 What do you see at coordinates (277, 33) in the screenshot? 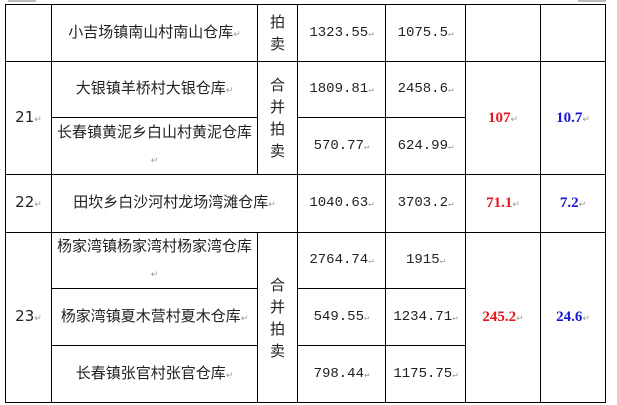
I see `auction-method: 拍卖` at bounding box center [277, 33].